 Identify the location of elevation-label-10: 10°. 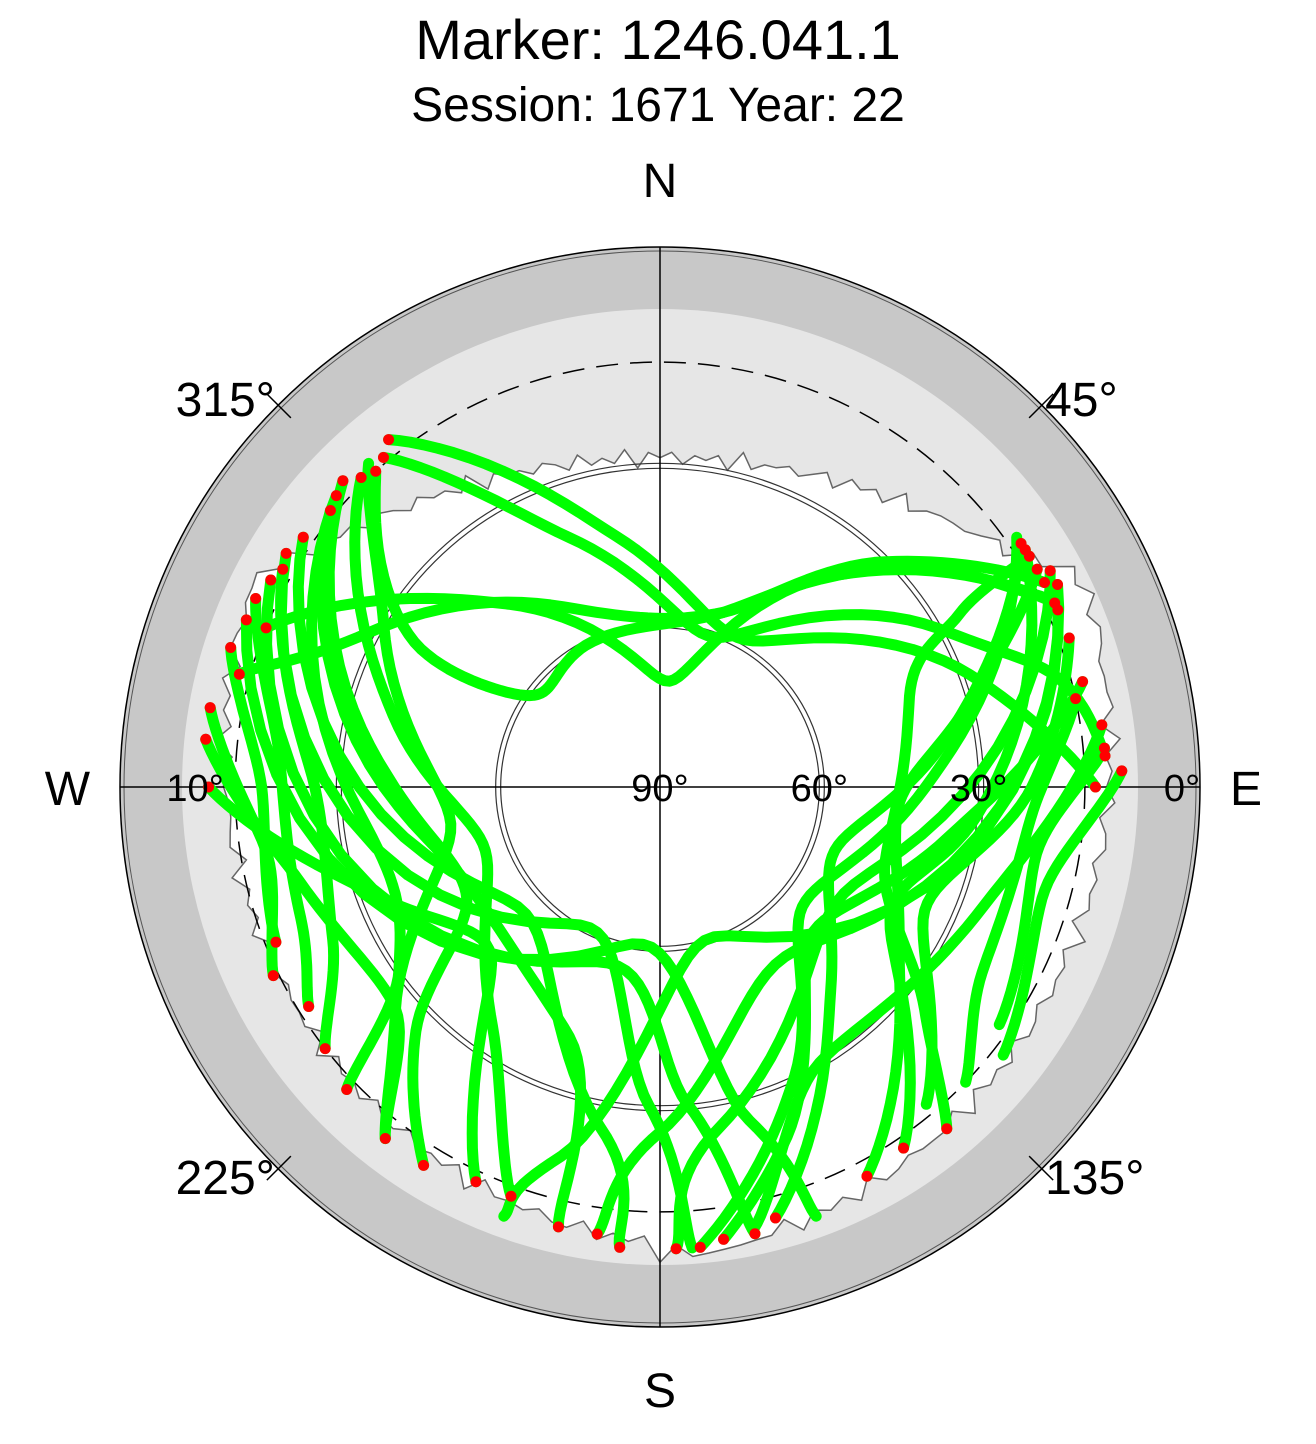
(194, 789).